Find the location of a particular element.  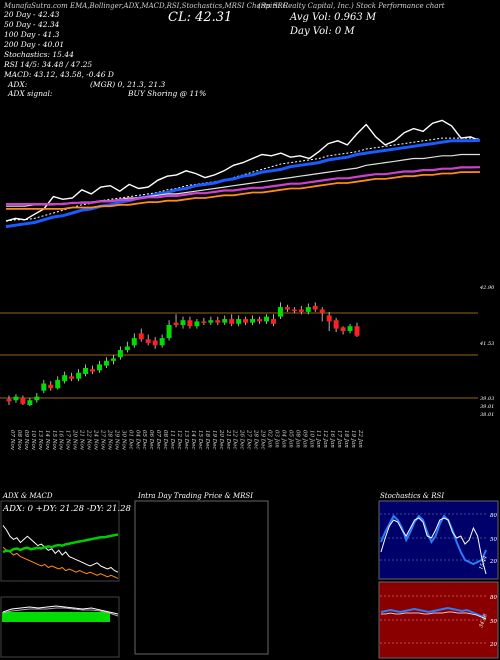

macd-lines is located at coordinates (60, 613).